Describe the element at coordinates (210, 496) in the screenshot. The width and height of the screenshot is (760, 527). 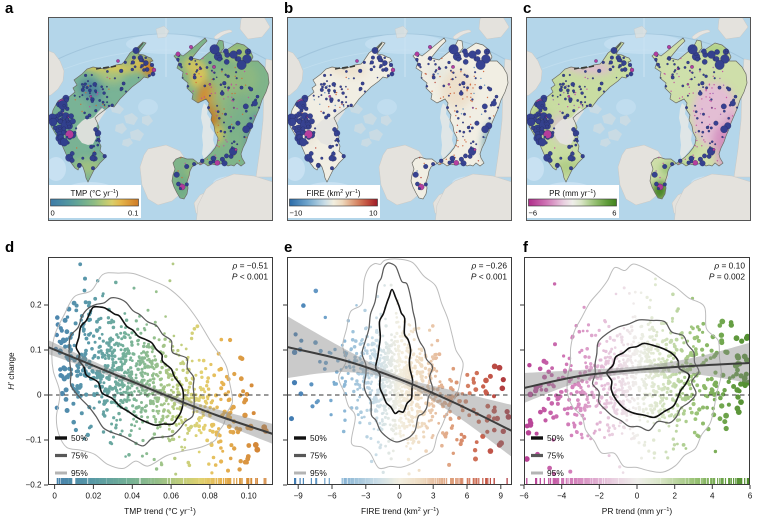
I see `svg-text: 0.08` at that location.